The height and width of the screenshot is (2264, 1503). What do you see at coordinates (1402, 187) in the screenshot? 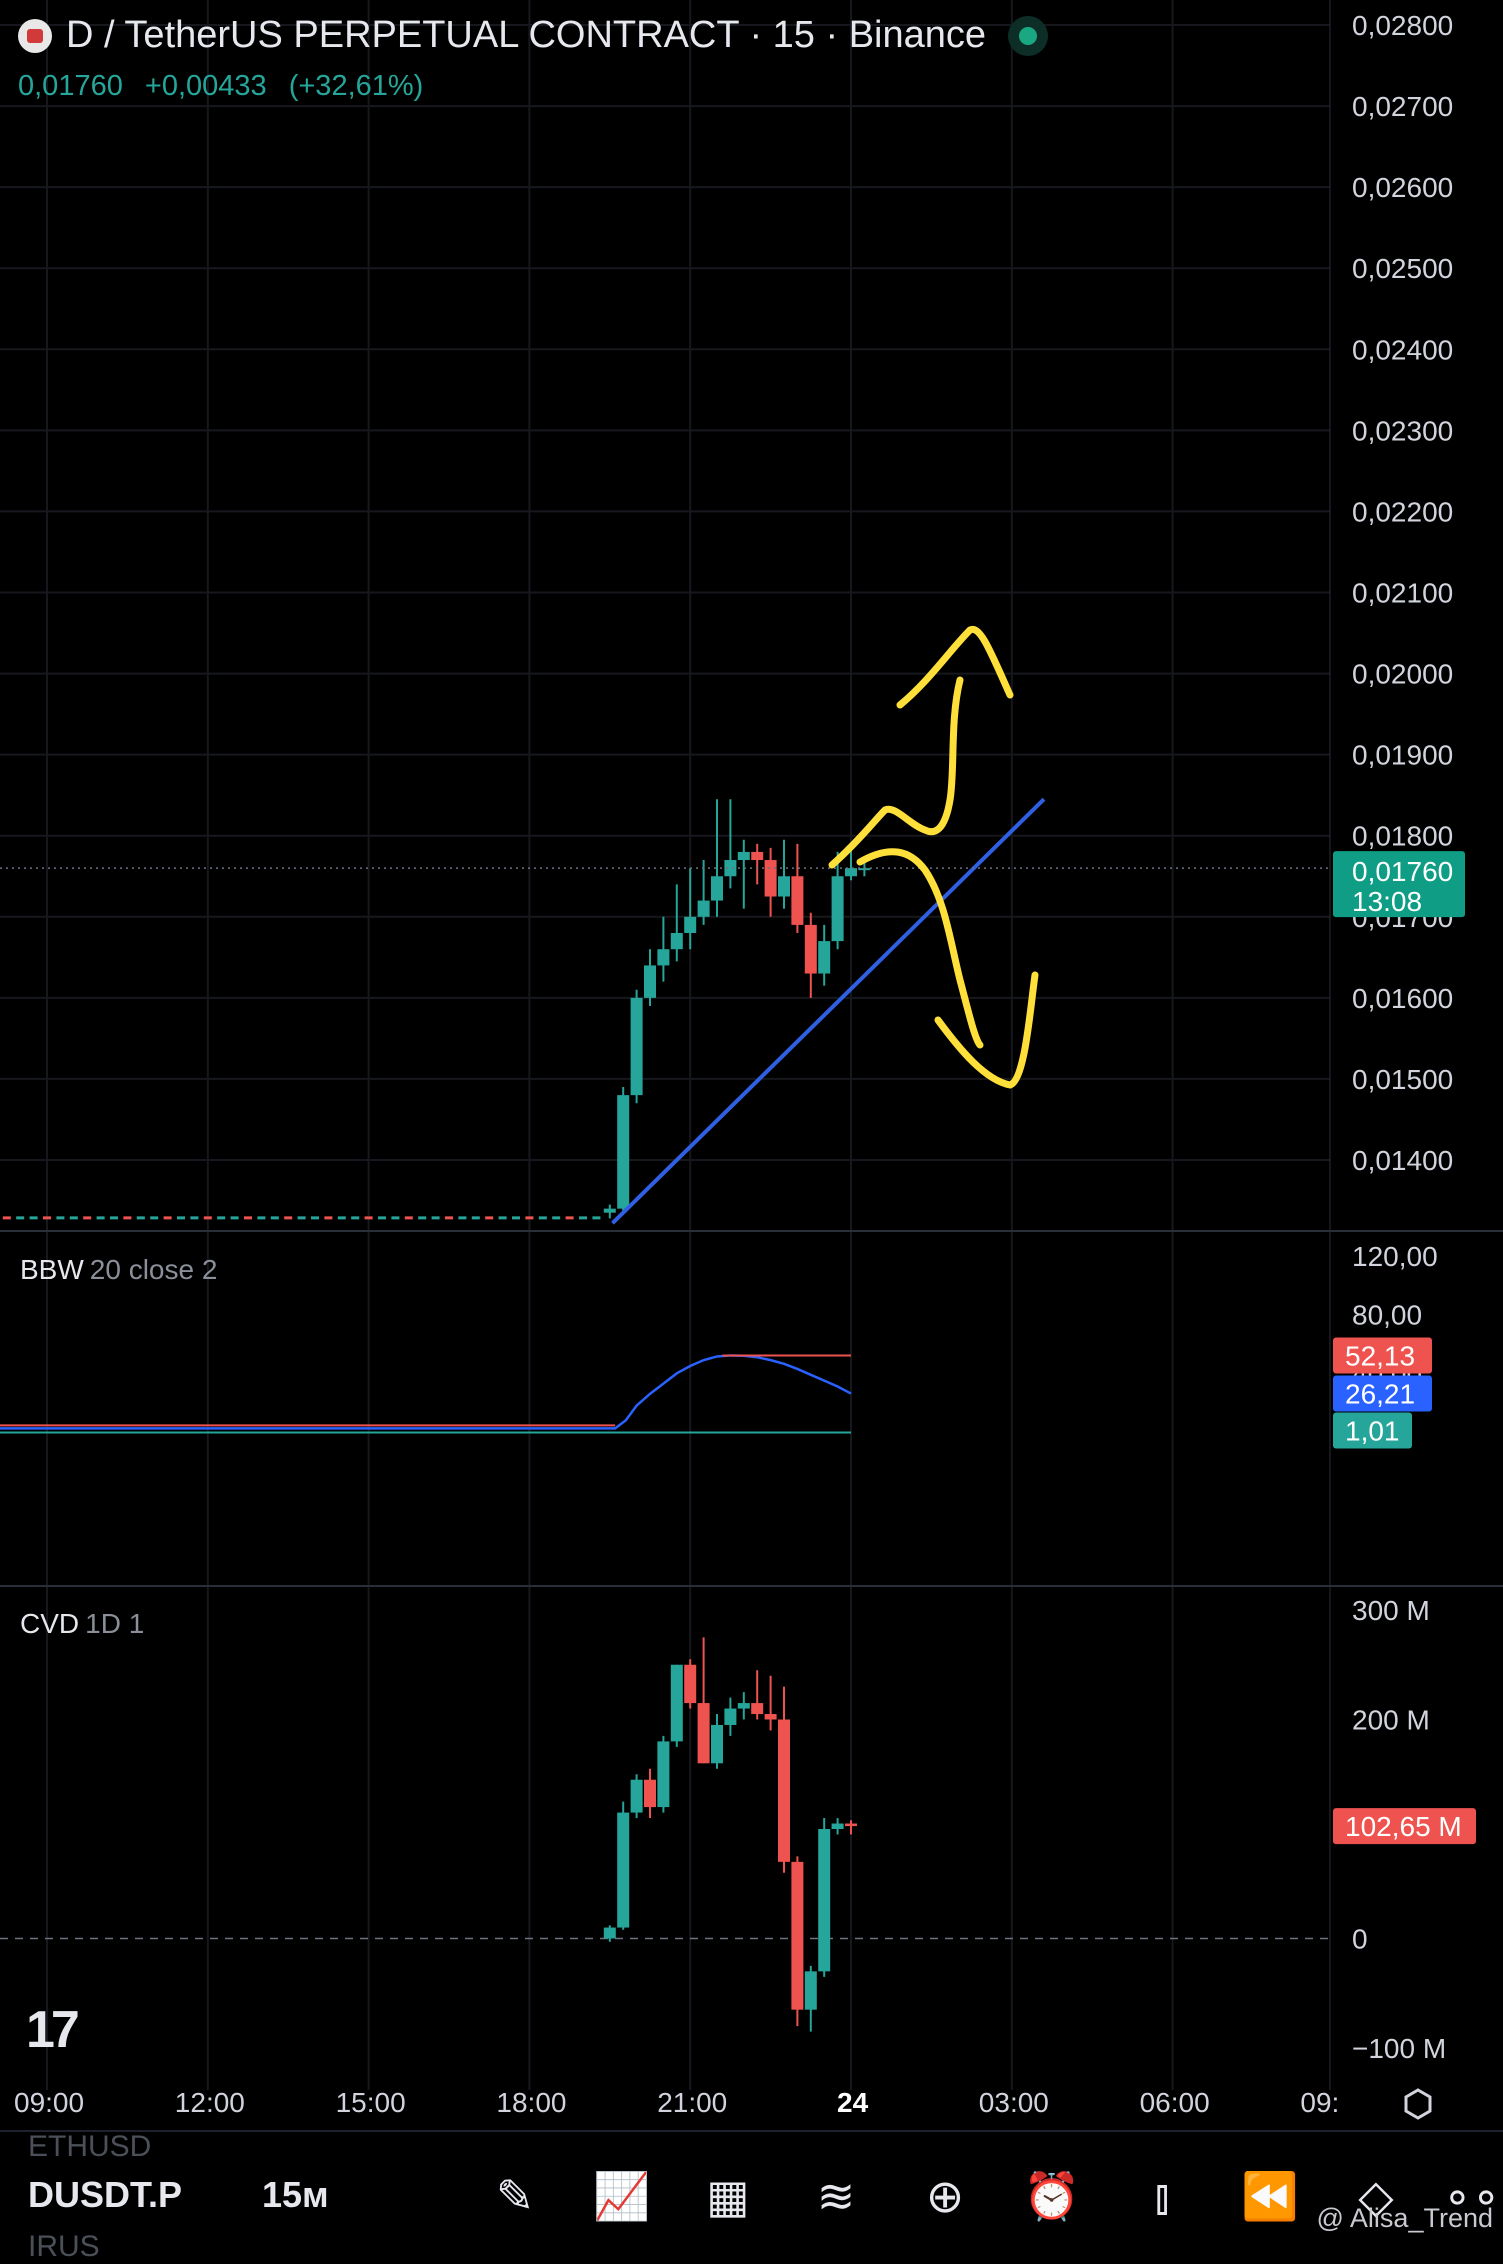
I see `price-tick-label: 0,02600` at bounding box center [1402, 187].